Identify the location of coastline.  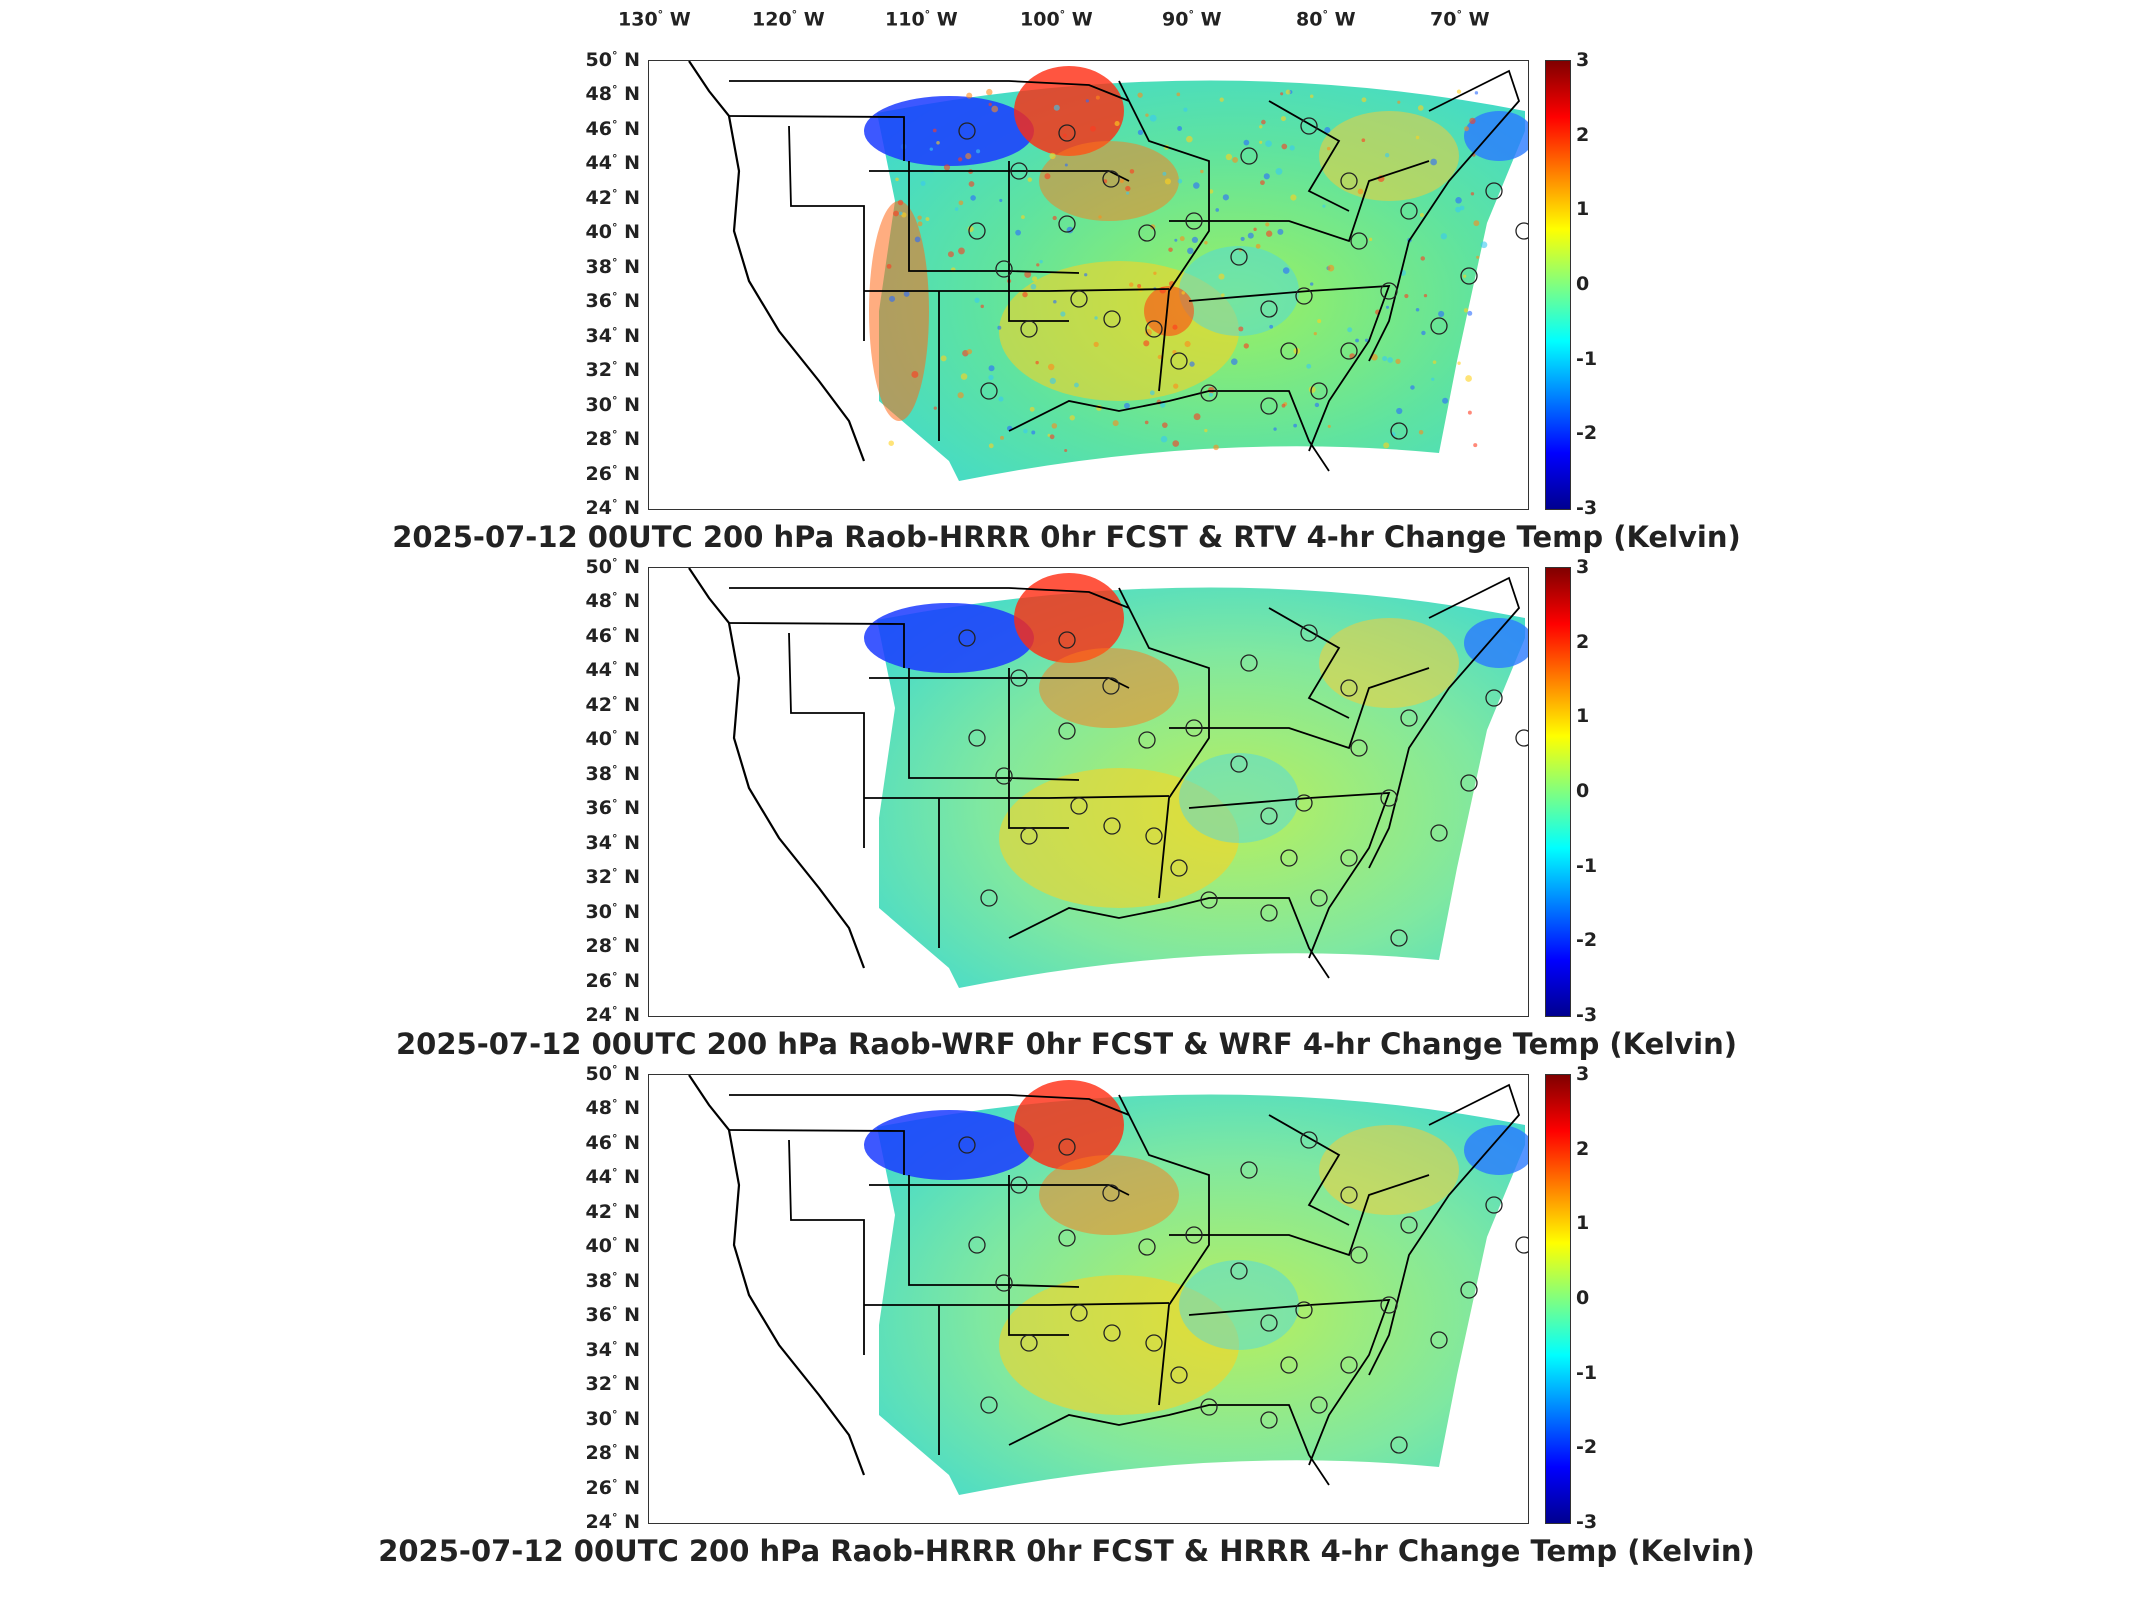
(777, 261).